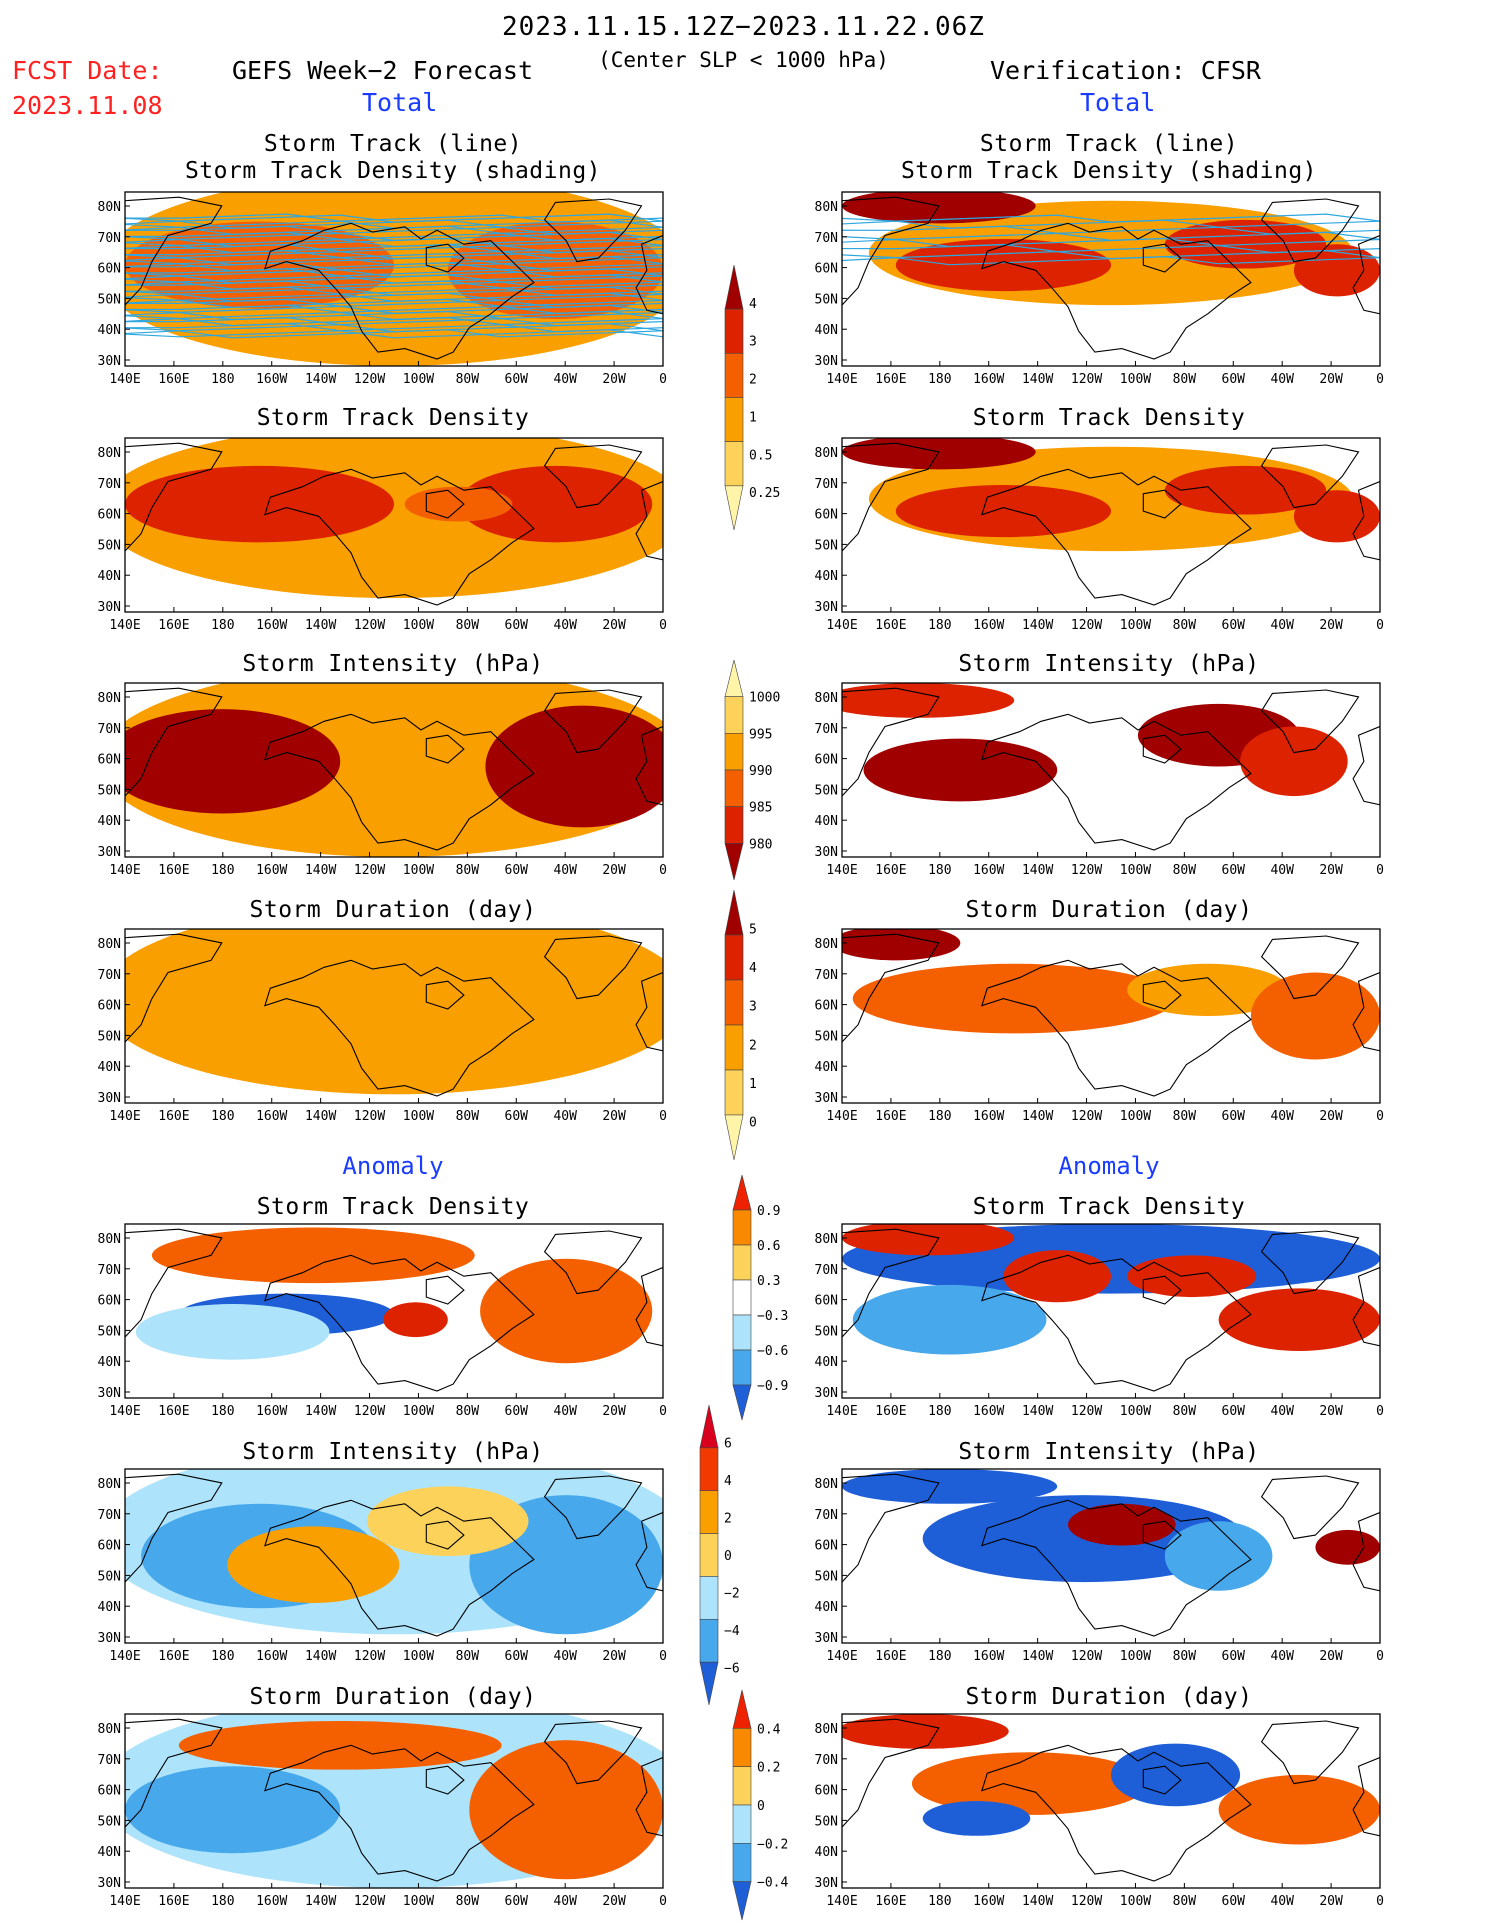 This screenshot has height=1925, width=1487. Describe the element at coordinates (768, 1246) in the screenshot. I see `colorbar-label: 0.6` at that location.